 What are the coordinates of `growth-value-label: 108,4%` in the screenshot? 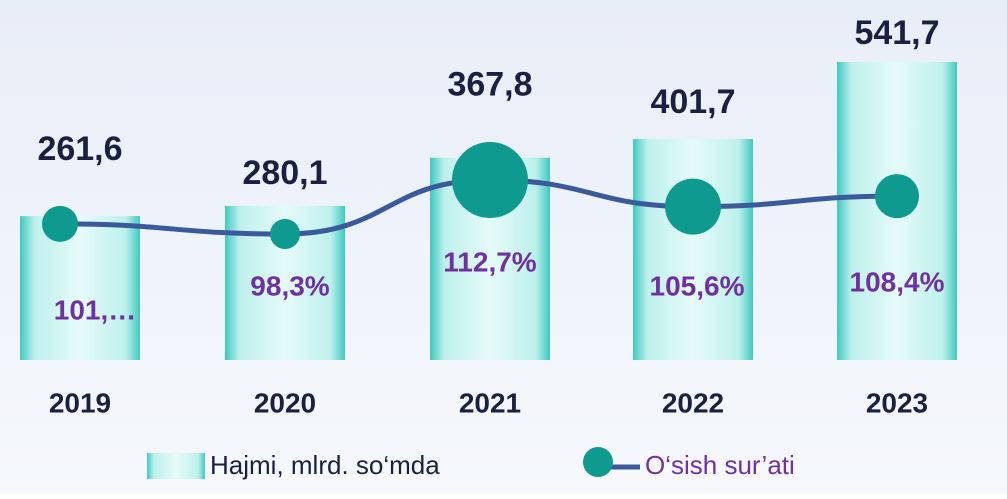 It's located at (897, 281).